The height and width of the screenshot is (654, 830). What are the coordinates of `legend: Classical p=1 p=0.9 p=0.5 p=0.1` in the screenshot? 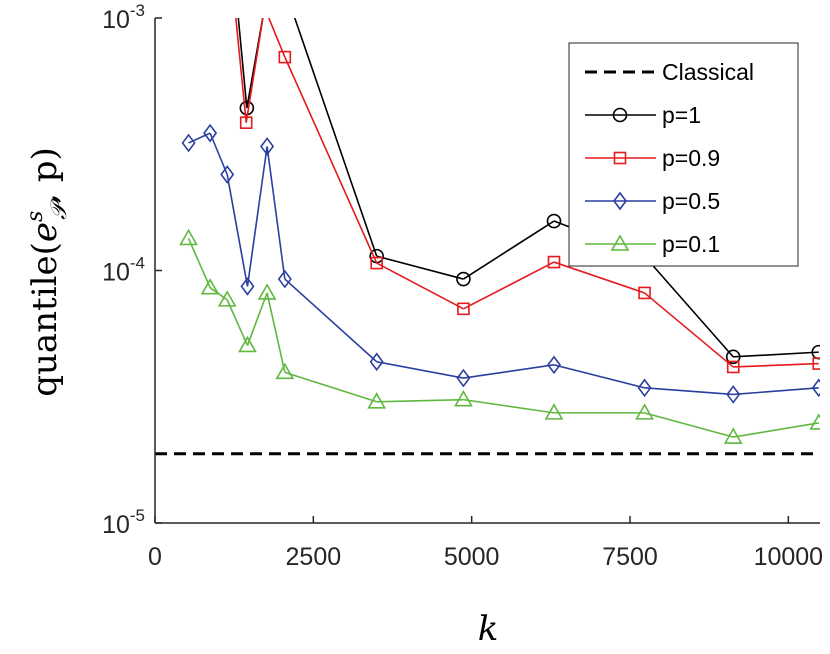 It's located at (683, 154).